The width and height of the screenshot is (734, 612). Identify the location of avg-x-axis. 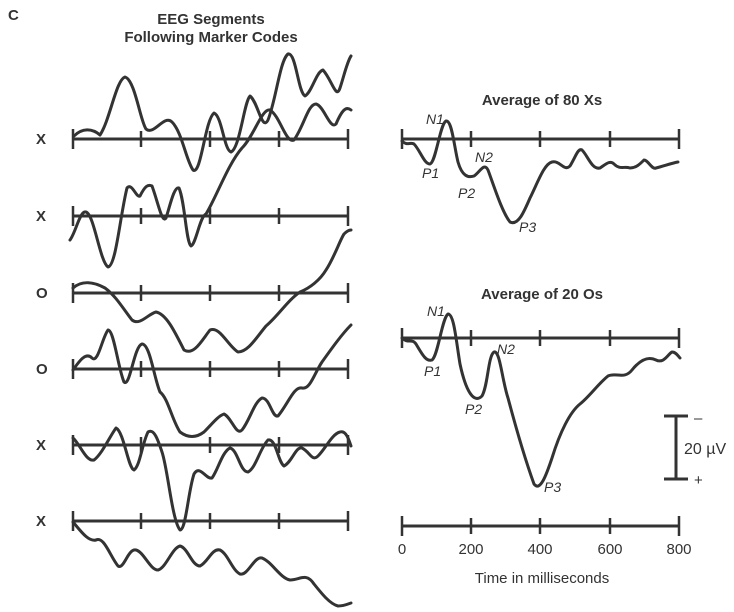
(540, 139).